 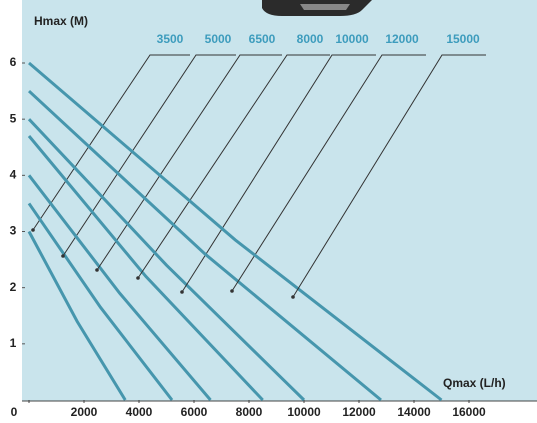 What do you see at coordinates (218, 39) in the screenshot?
I see `model-label: 5000` at bounding box center [218, 39].